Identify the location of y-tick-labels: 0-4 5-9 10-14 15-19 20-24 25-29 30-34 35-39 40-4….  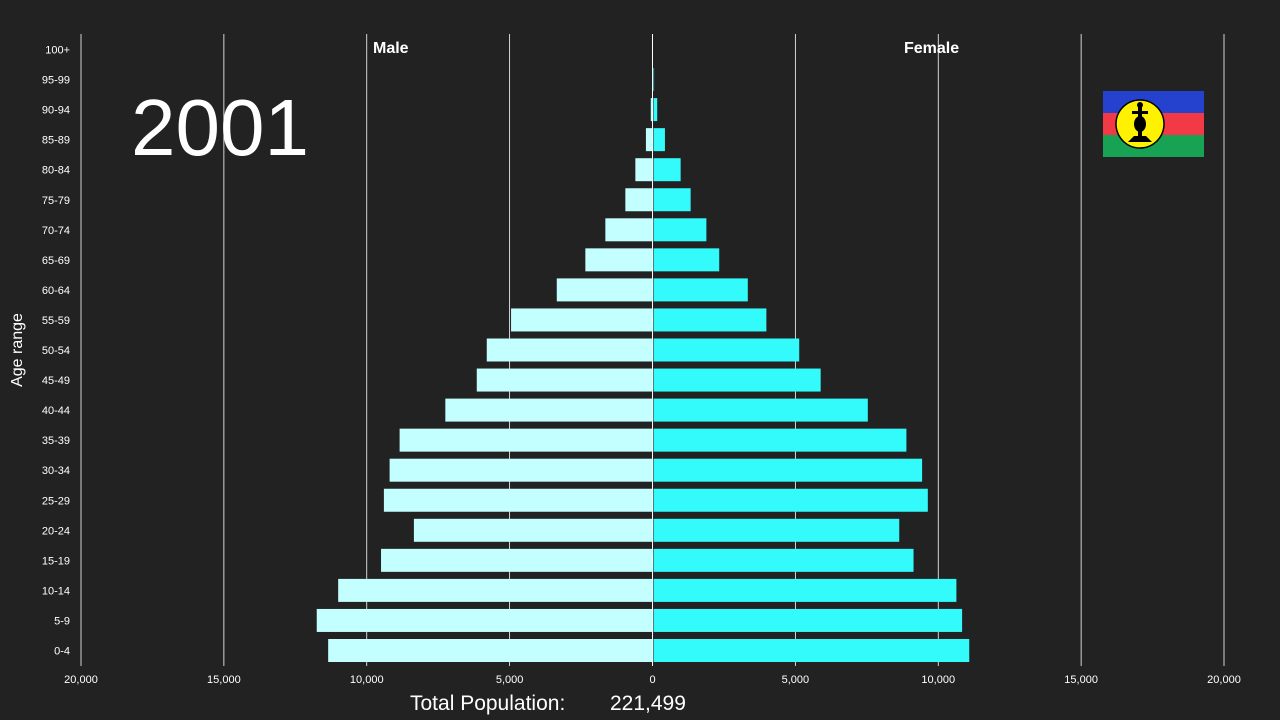
(56, 351).